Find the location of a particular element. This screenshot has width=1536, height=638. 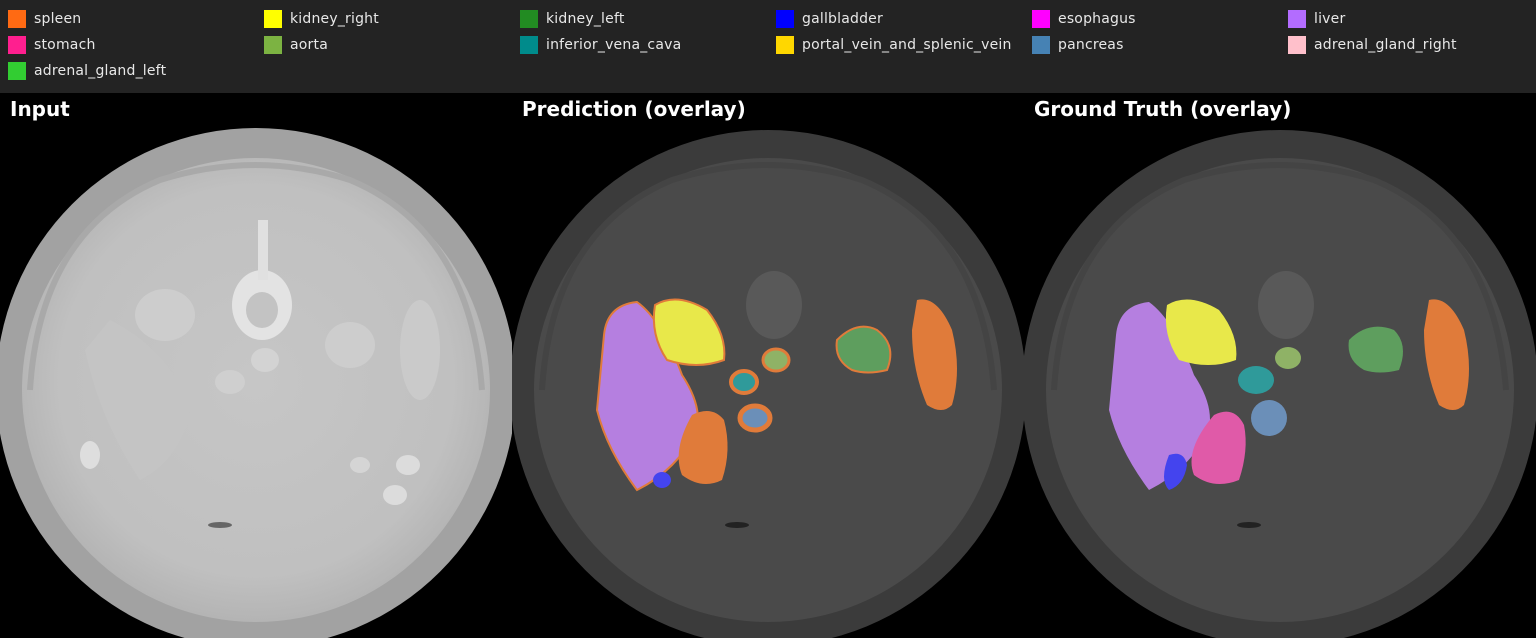

legend-item-spleen: spleen is located at coordinates (44, 19).